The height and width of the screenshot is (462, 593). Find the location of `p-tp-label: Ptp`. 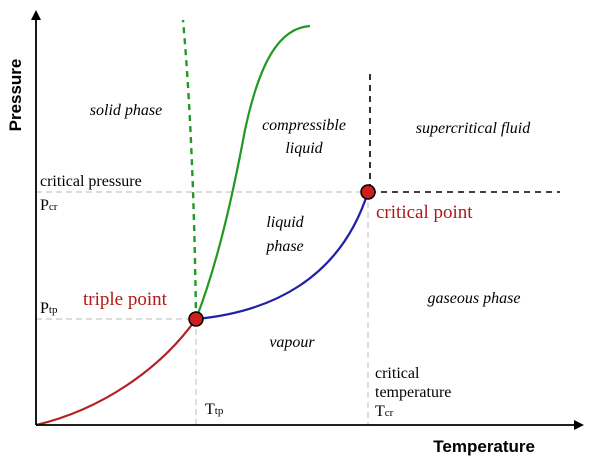

p-tp-label: Ptp is located at coordinates (49, 308).